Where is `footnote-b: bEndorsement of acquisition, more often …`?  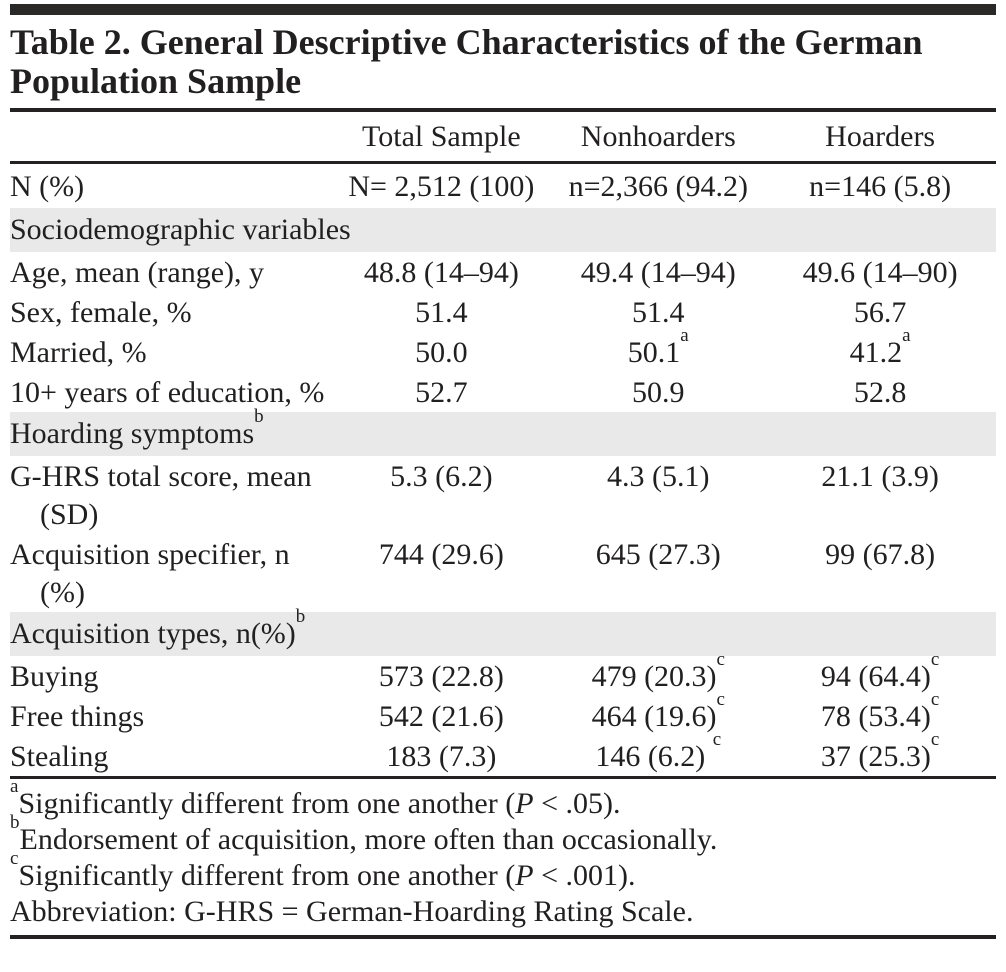
footnote-b: bEndorsement of acquisition, more often … is located at coordinates (364, 834).